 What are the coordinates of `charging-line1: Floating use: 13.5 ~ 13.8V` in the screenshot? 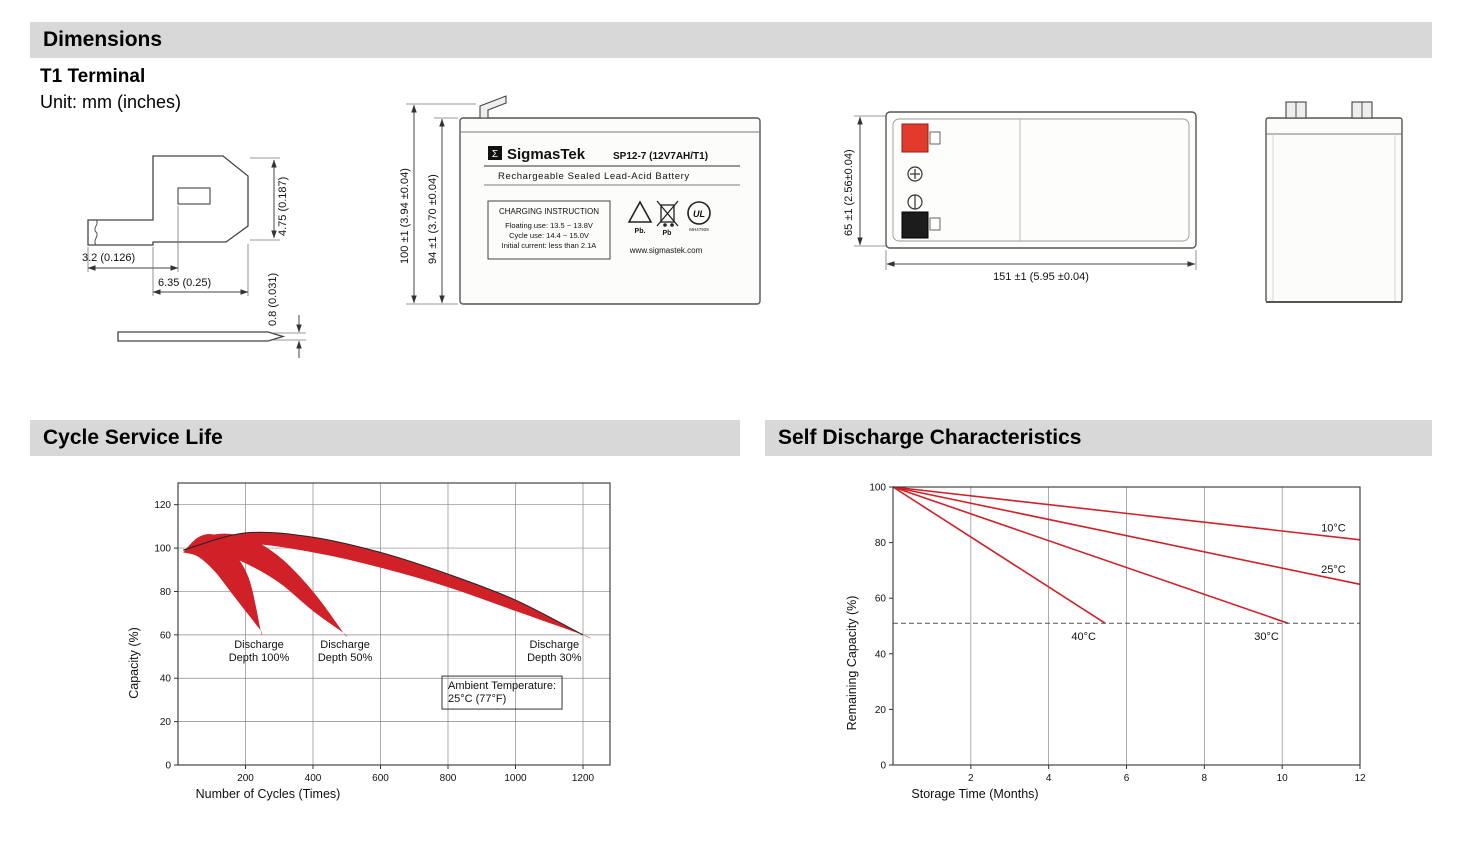 It's located at (549, 225).